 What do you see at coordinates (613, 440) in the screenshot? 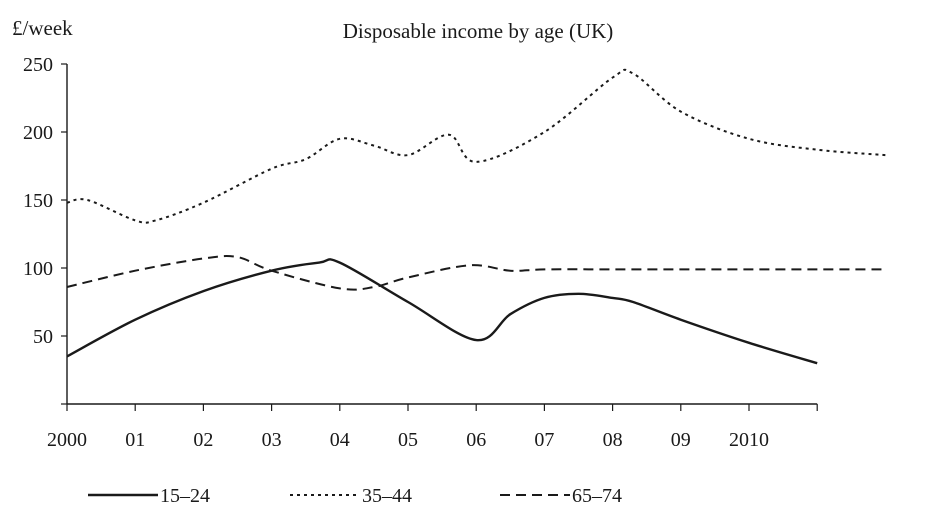
I see `x-tick-label: 08` at bounding box center [613, 440].